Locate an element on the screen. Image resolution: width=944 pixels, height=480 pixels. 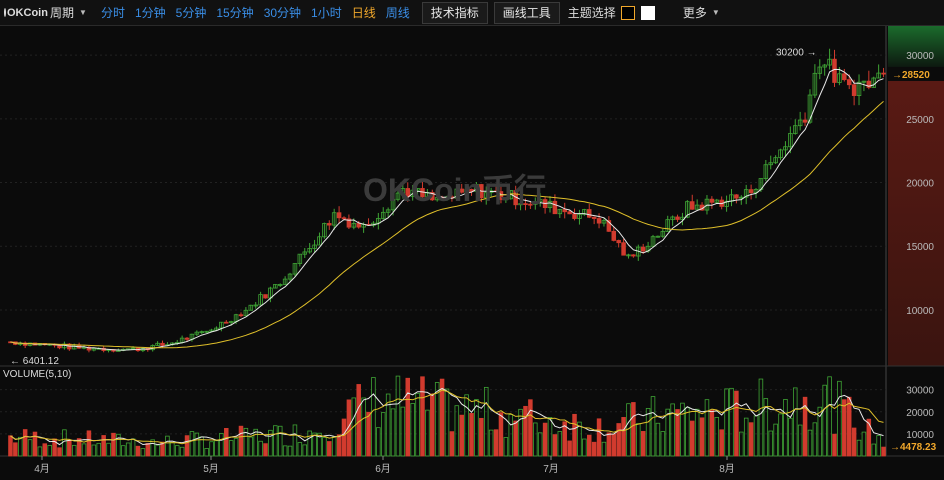
dark-theme-swatch is located at coordinates (627, 12).